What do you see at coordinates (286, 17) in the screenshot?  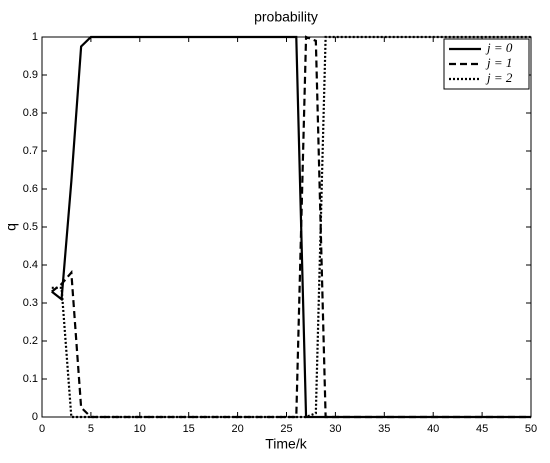 I see `chart-title: probability` at bounding box center [286, 17].